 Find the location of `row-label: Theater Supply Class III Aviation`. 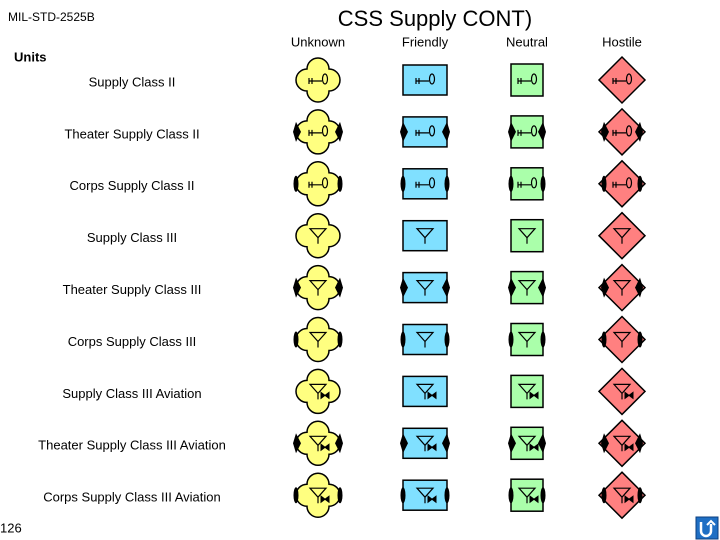

row-label: Theater Supply Class III Aviation is located at coordinates (132, 445).